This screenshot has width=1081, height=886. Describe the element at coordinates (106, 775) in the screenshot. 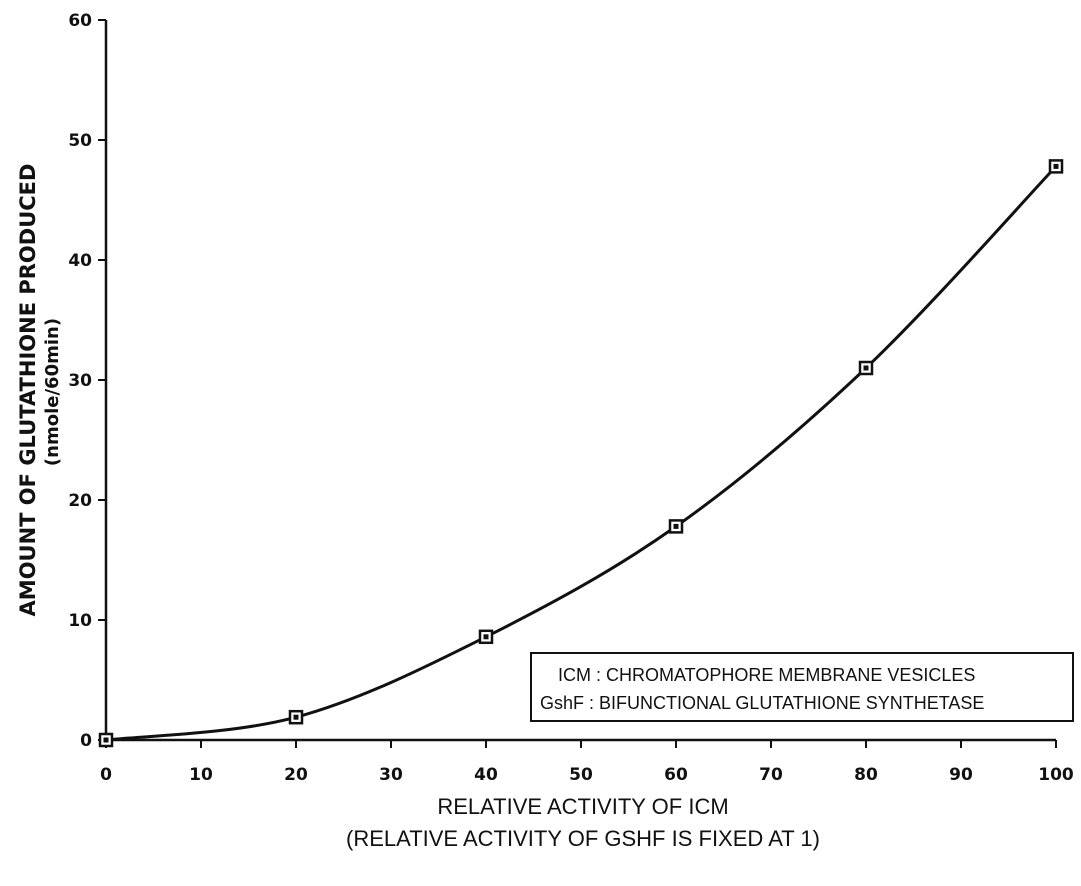

I see `x-tick-label: 0` at that location.